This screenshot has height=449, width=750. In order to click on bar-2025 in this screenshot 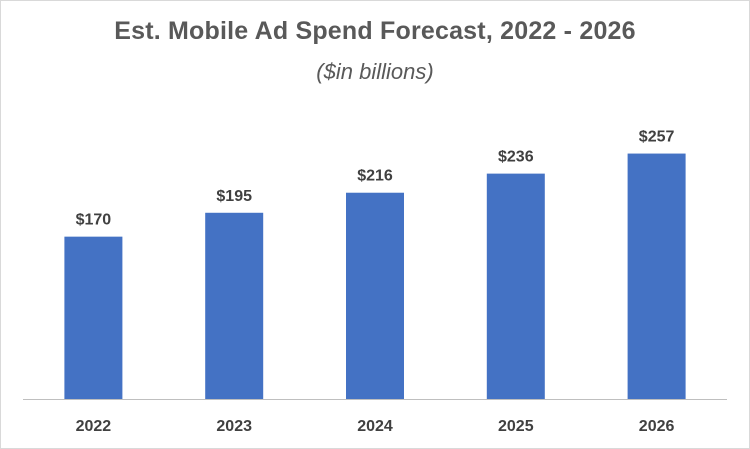, I will do `click(515, 286)`.